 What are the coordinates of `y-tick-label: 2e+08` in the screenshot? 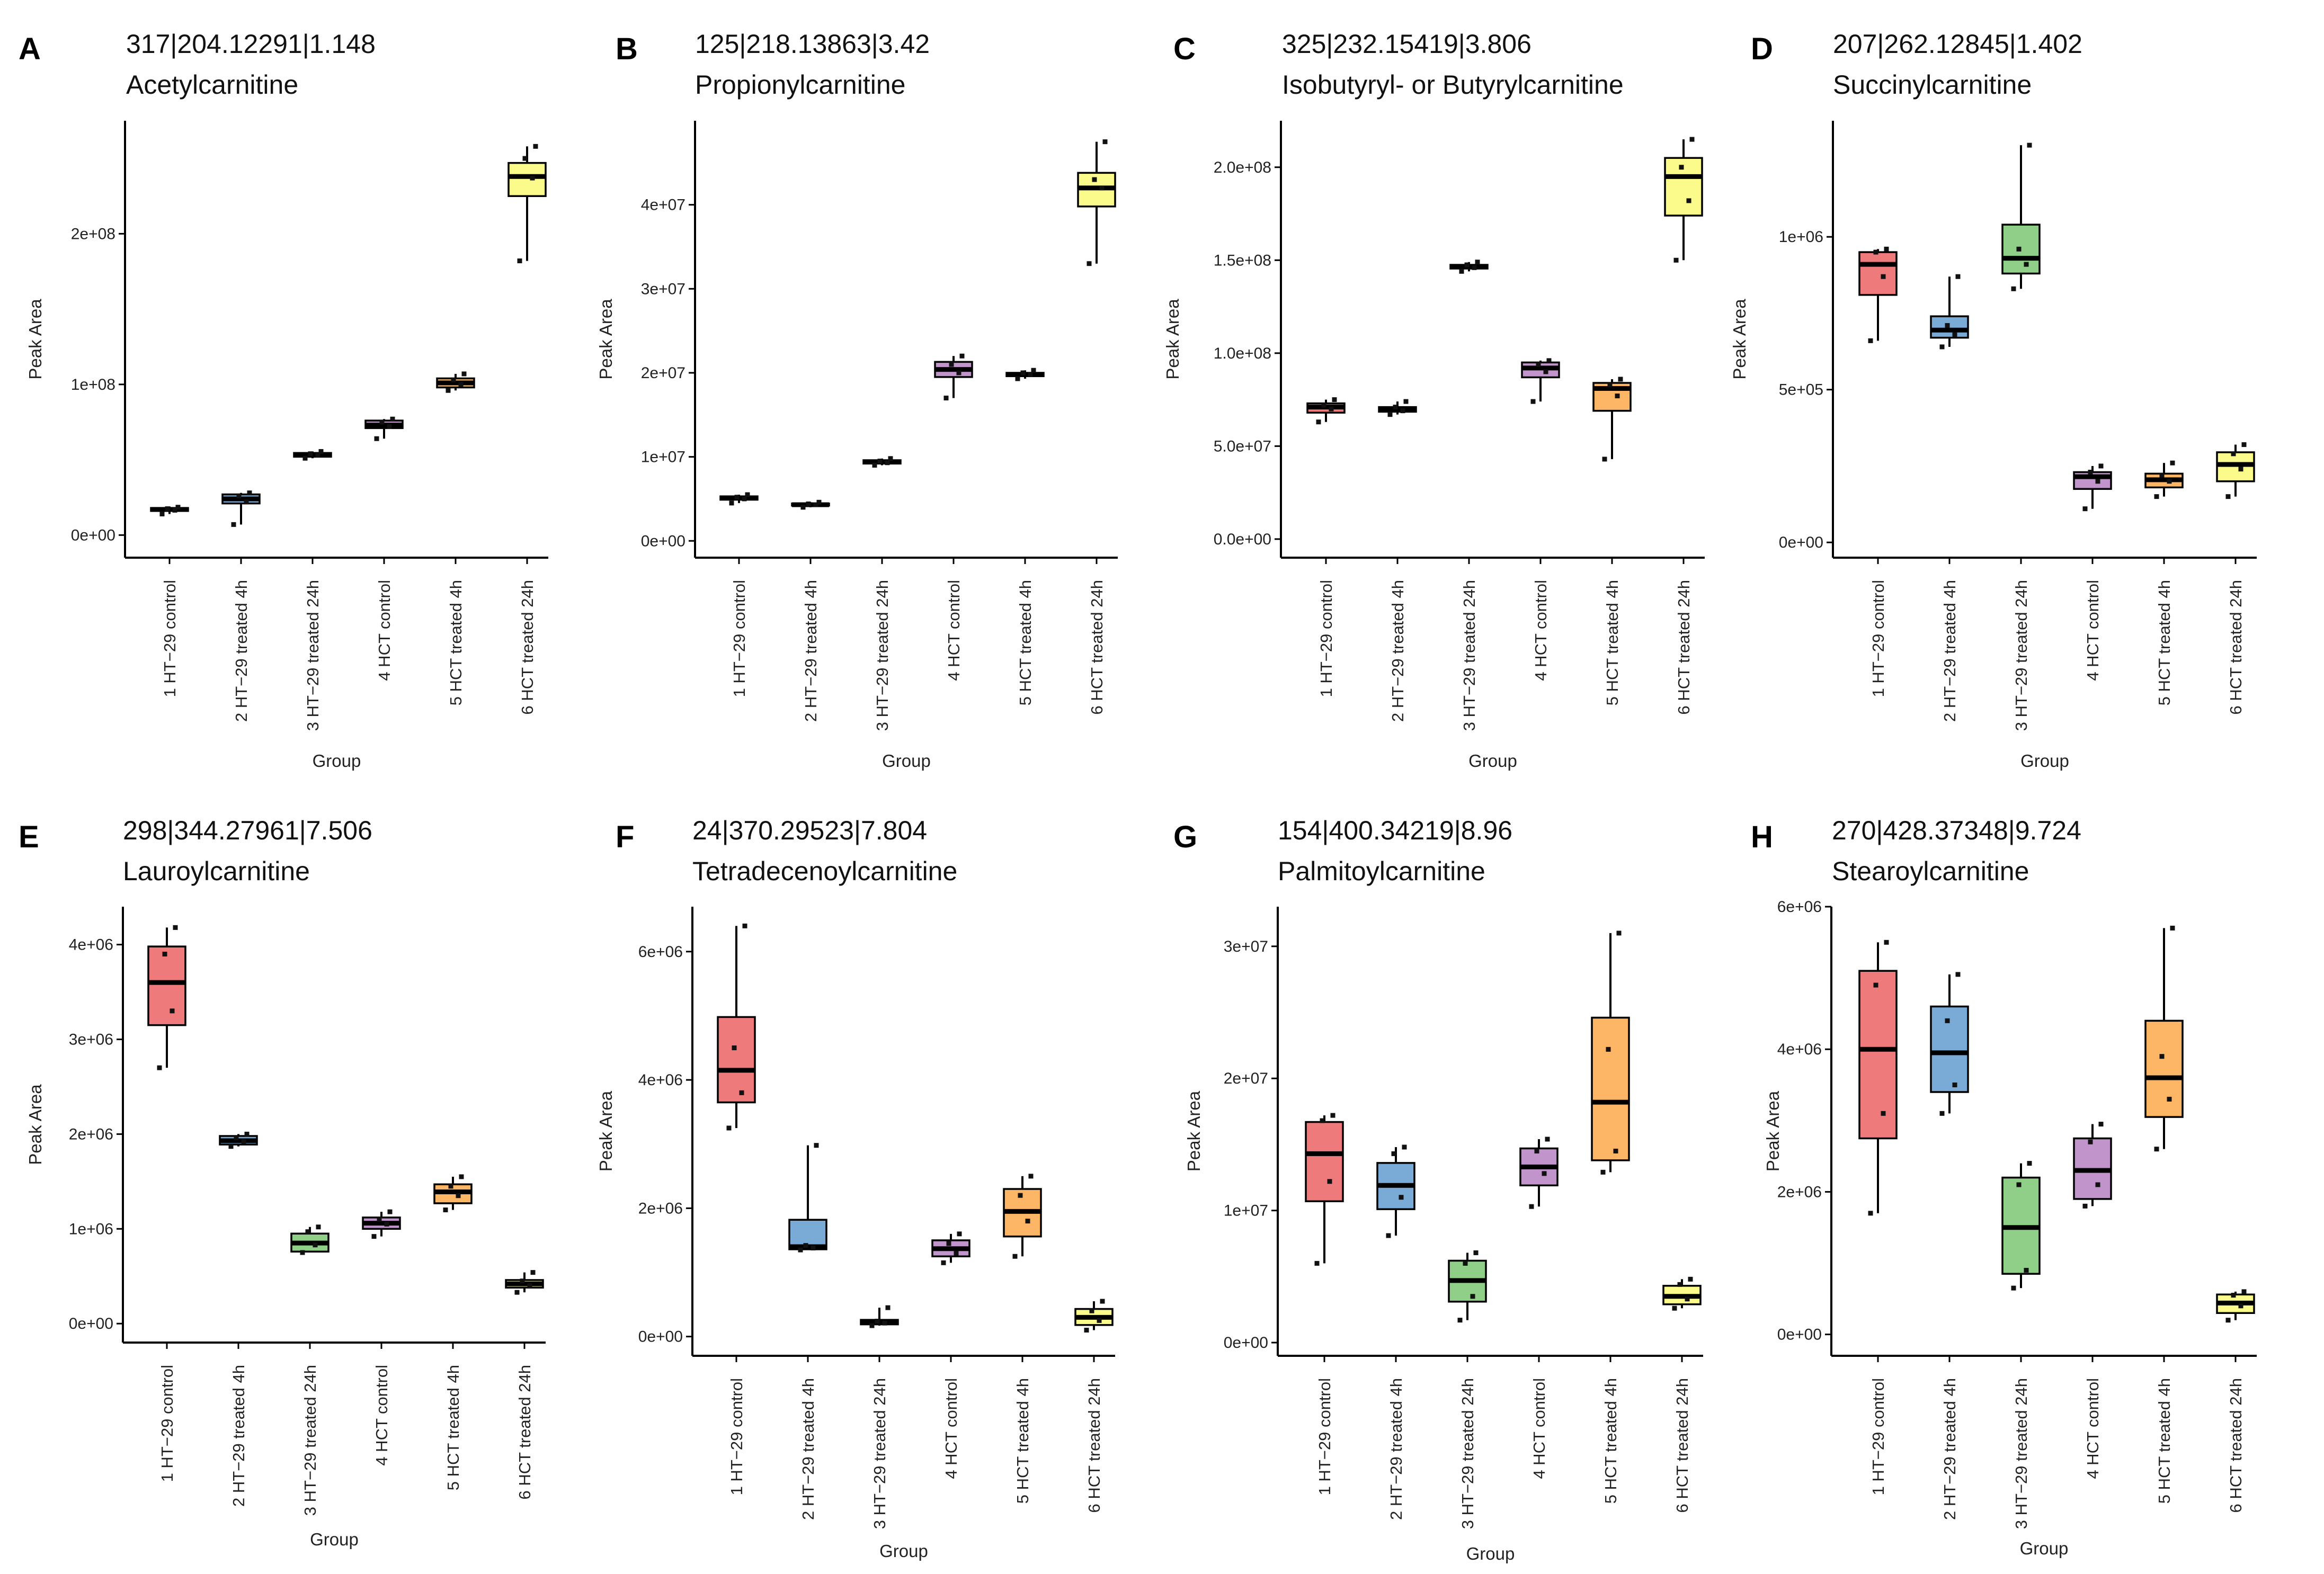 It's located at (93, 234).